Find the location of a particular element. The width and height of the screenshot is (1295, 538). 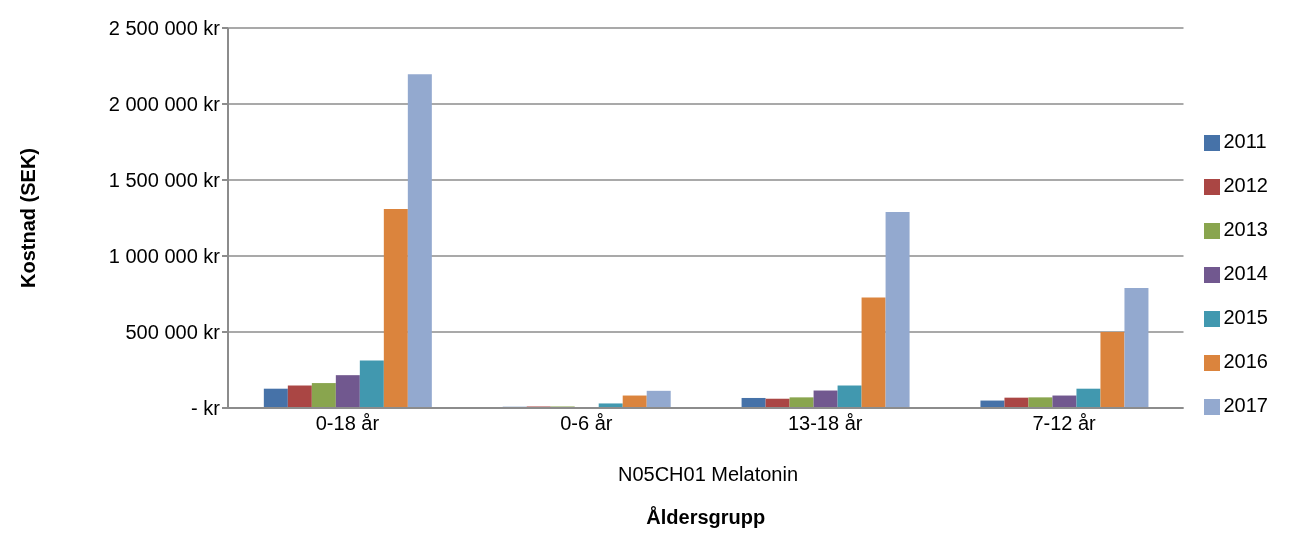

y-tick-label: 500 000 kr is located at coordinates (173, 332).